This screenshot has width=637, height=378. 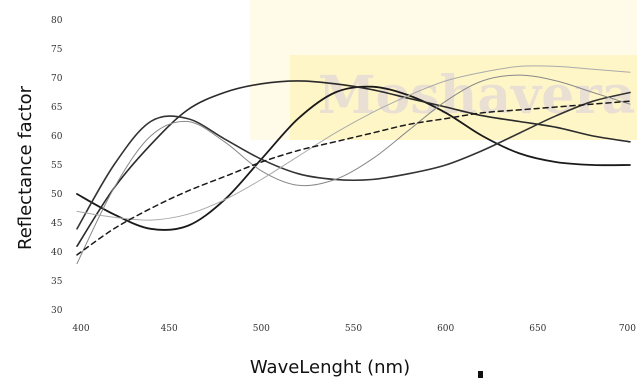 What do you see at coordinates (25, 167) in the screenshot?
I see `y-axis-title: Reflectance factor` at bounding box center [25, 167].